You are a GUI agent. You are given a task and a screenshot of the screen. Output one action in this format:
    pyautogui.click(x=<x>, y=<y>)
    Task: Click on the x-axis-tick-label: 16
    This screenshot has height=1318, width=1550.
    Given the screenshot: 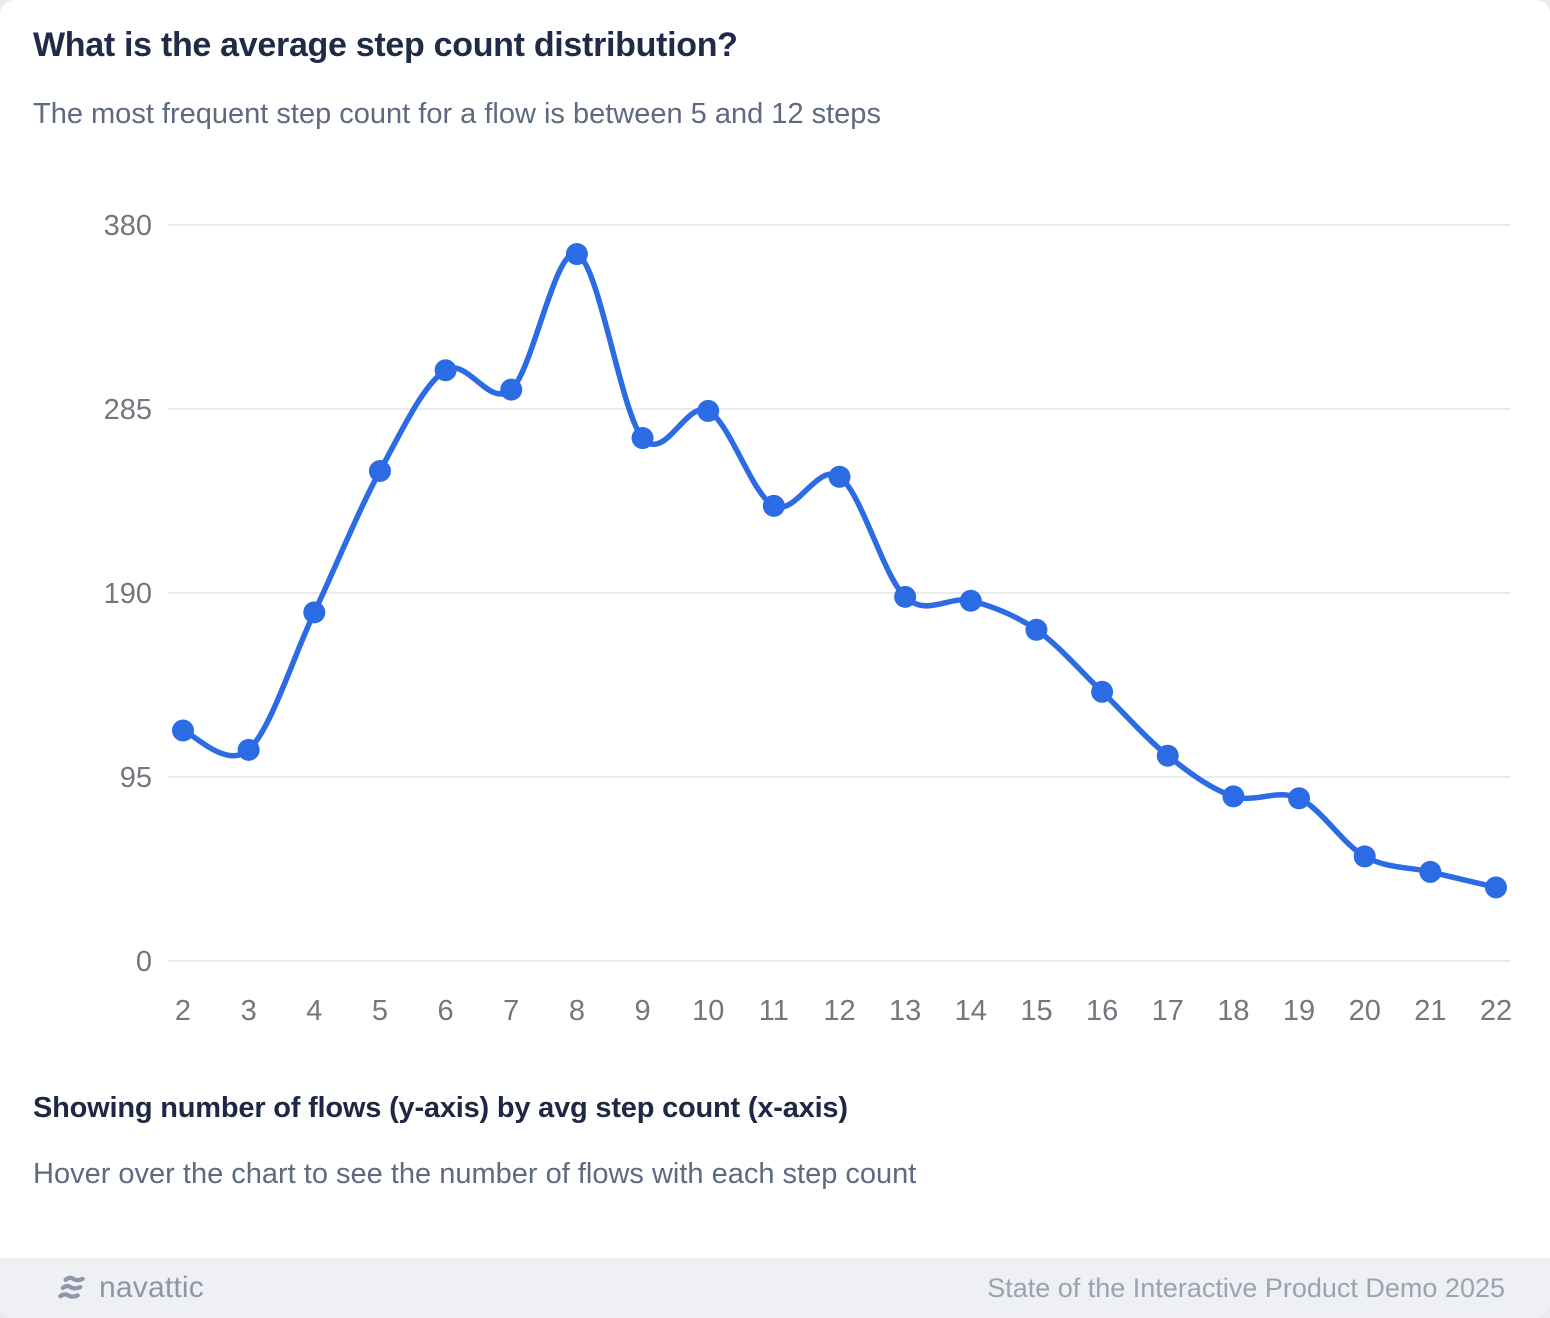 What is the action you would take?
    pyautogui.click(x=1102, y=1011)
    